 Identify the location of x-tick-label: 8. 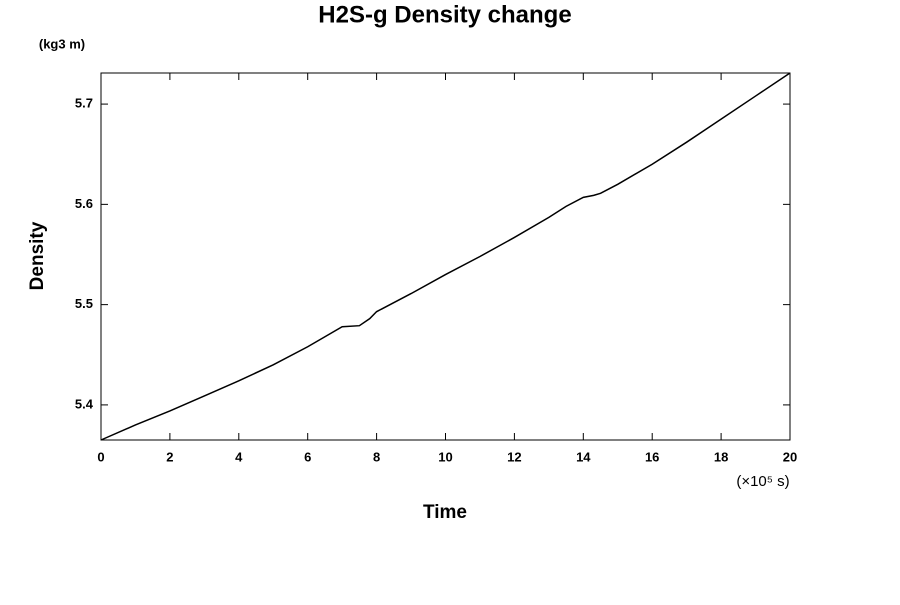
(376, 456).